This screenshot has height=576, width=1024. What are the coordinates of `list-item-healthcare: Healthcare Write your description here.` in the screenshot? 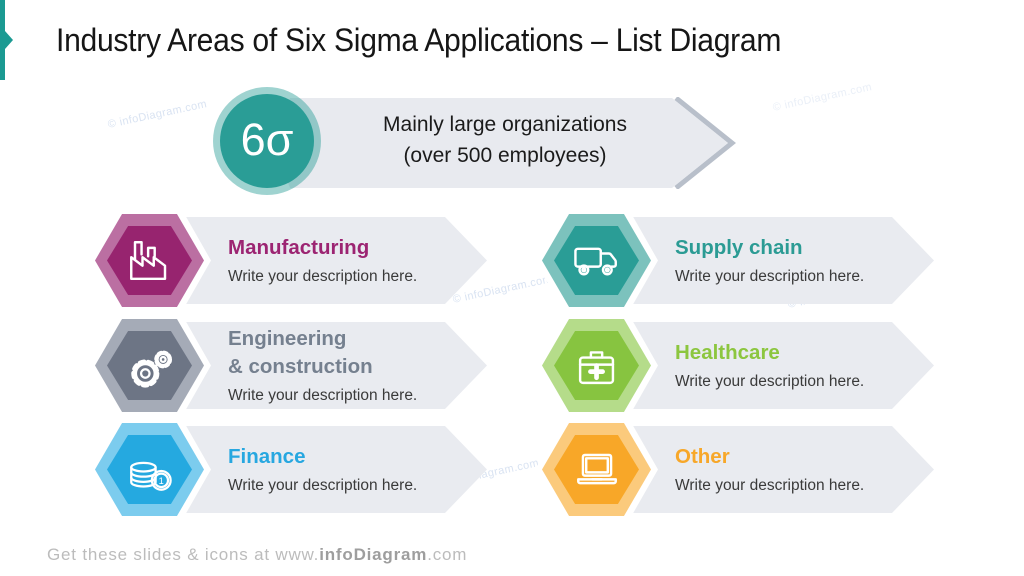 It's located at (741, 365).